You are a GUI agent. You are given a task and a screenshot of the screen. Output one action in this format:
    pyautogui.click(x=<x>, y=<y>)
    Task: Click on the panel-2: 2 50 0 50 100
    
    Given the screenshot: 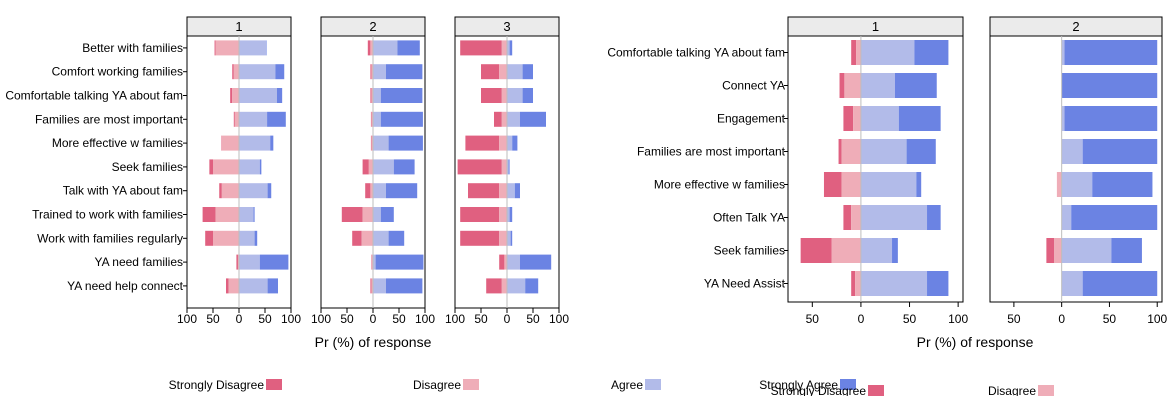 What is the action you would take?
    pyautogui.click(x=1078, y=171)
    